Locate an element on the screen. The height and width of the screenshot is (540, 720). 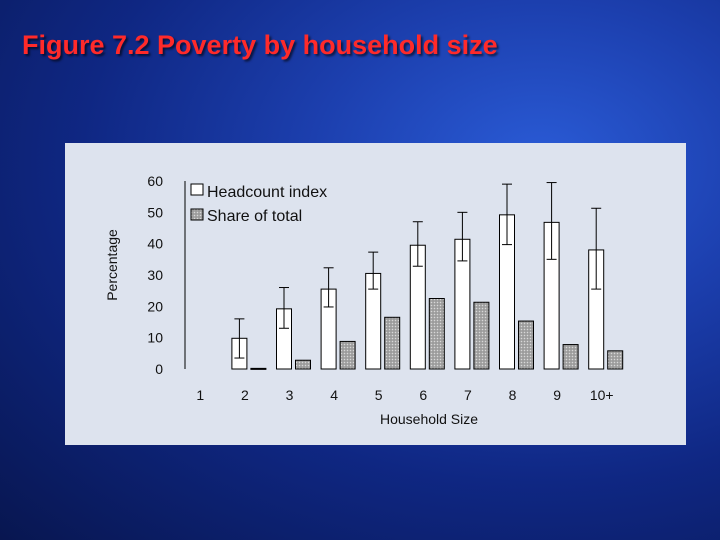
x-tick-label: 8 is located at coordinates (513, 395).